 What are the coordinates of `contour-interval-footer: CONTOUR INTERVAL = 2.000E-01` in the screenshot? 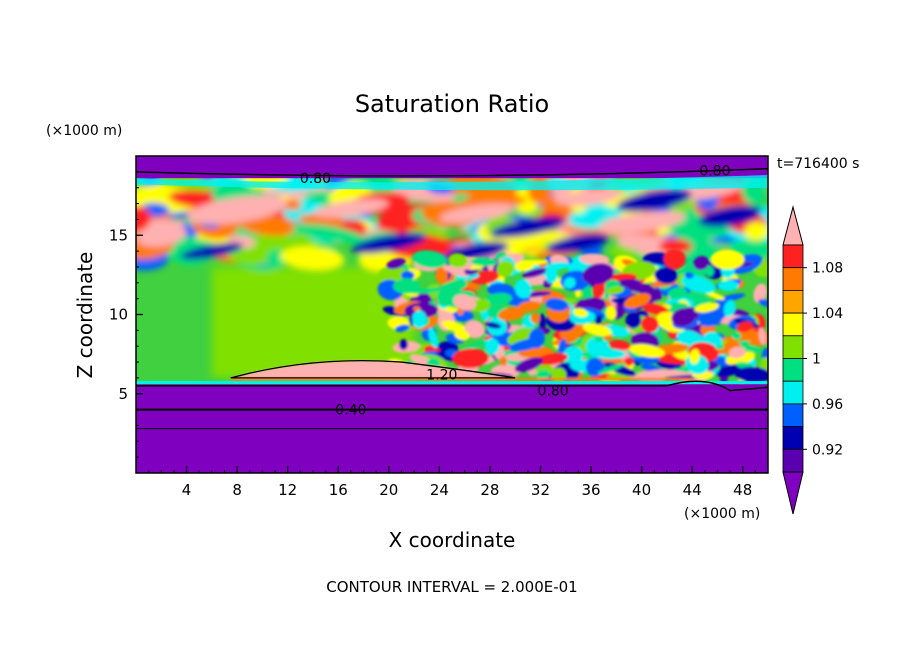 It's located at (451, 587).